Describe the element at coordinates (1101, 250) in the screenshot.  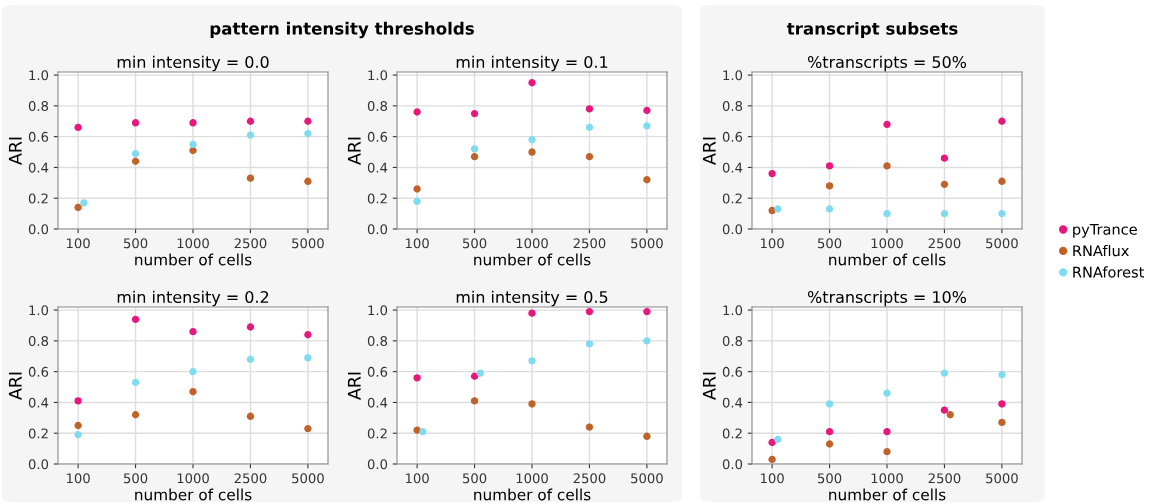
I see `legend-label: RNAflux` at that location.